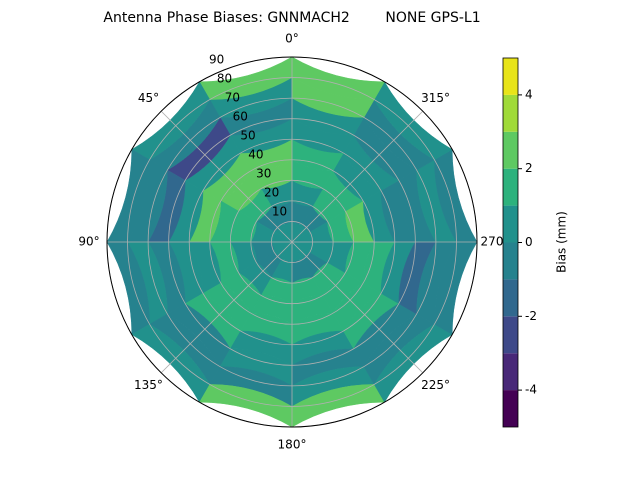  I want to click on colorbar-tick-label: 4, so click(529, 94).